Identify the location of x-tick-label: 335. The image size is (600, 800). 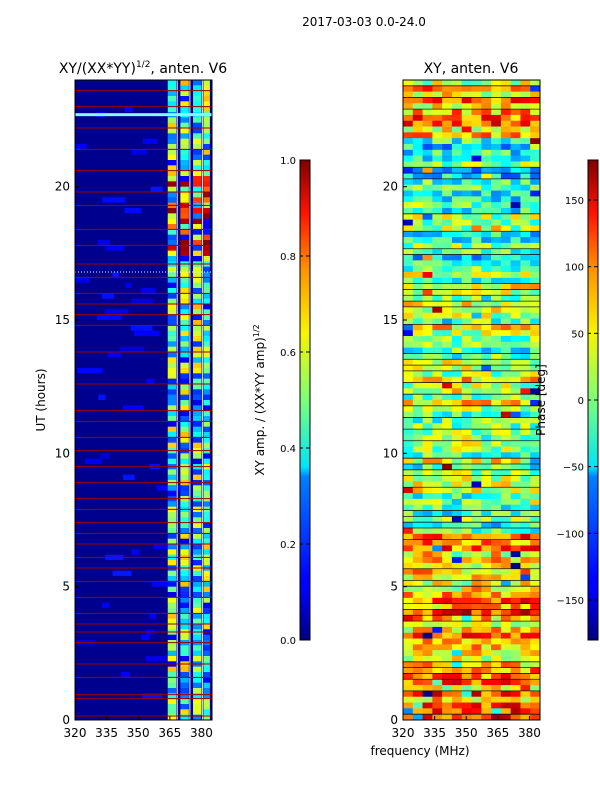
(434, 733).